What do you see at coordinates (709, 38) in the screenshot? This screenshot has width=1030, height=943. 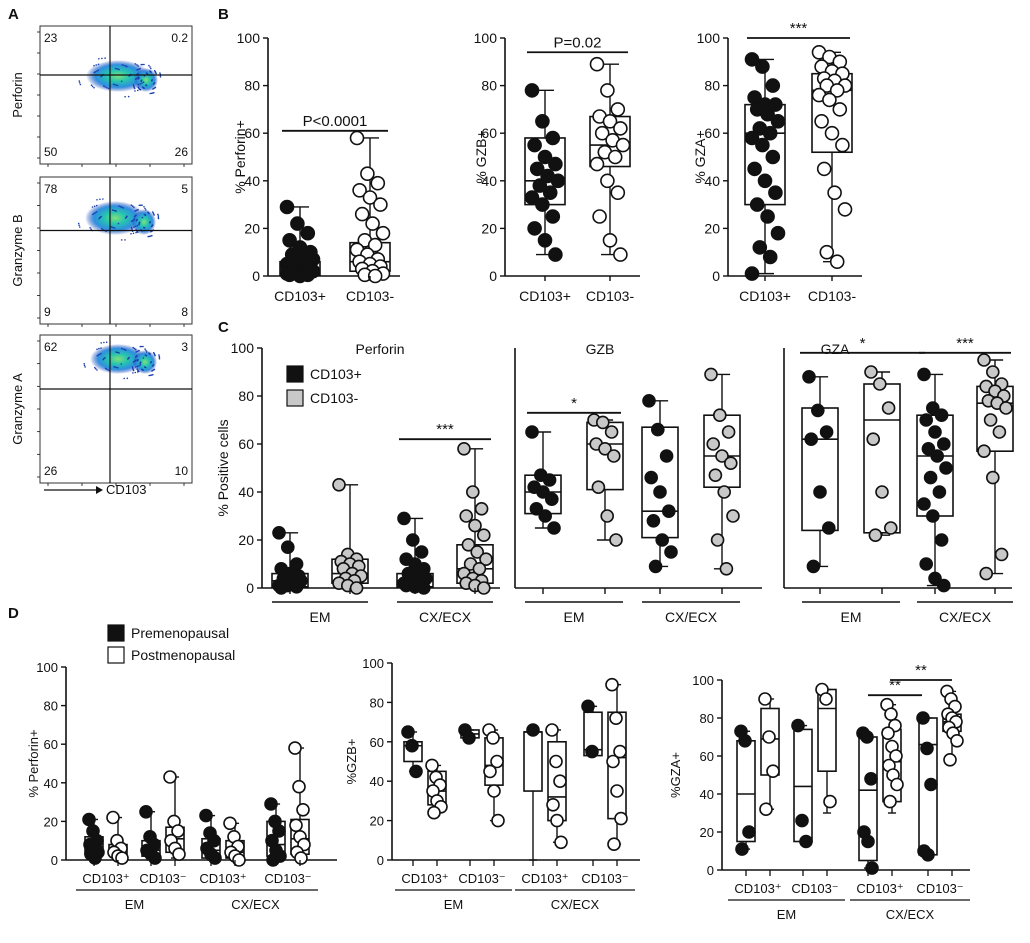 I see `y-tick-label: 100` at bounding box center [709, 38].